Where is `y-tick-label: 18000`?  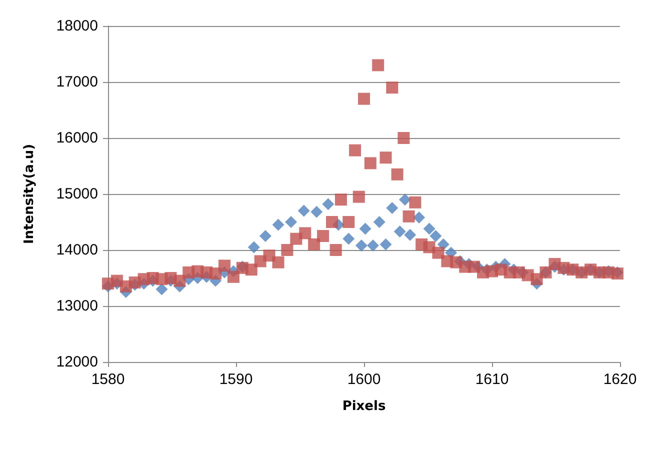 y-tick-label: 18000 is located at coordinates (77, 26).